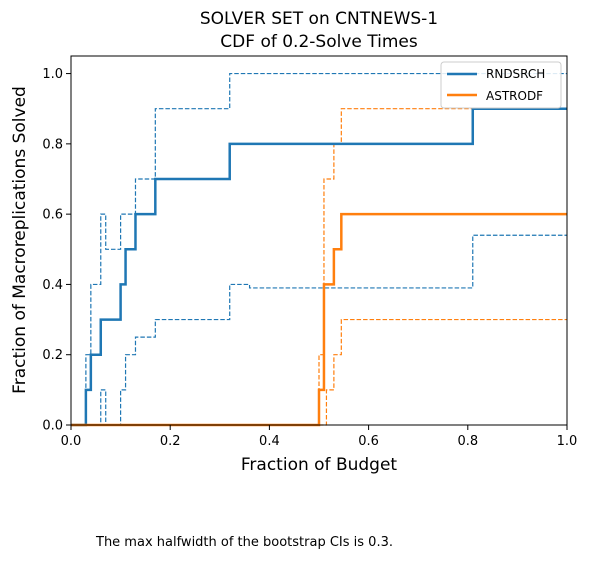 This screenshot has width=590, height=561. Describe the element at coordinates (269, 441) in the screenshot. I see `x-tick-label-2: 0.4` at that location.